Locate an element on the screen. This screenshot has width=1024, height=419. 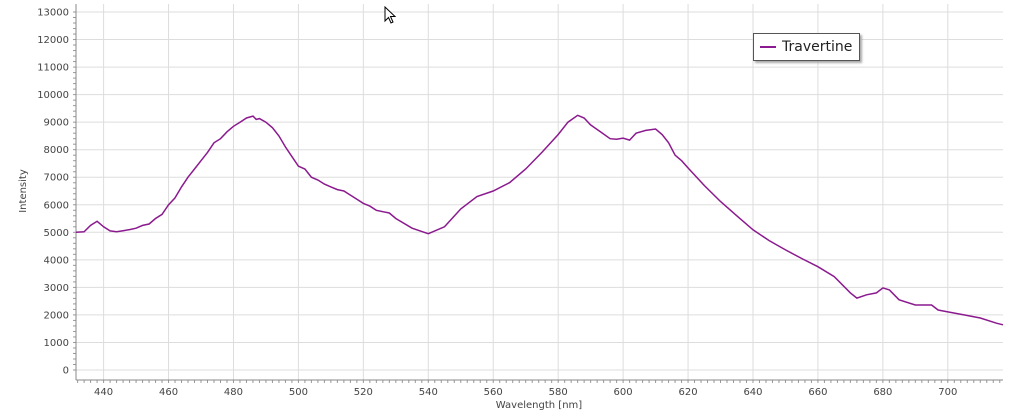
legend: Travertine is located at coordinates (806, 47).